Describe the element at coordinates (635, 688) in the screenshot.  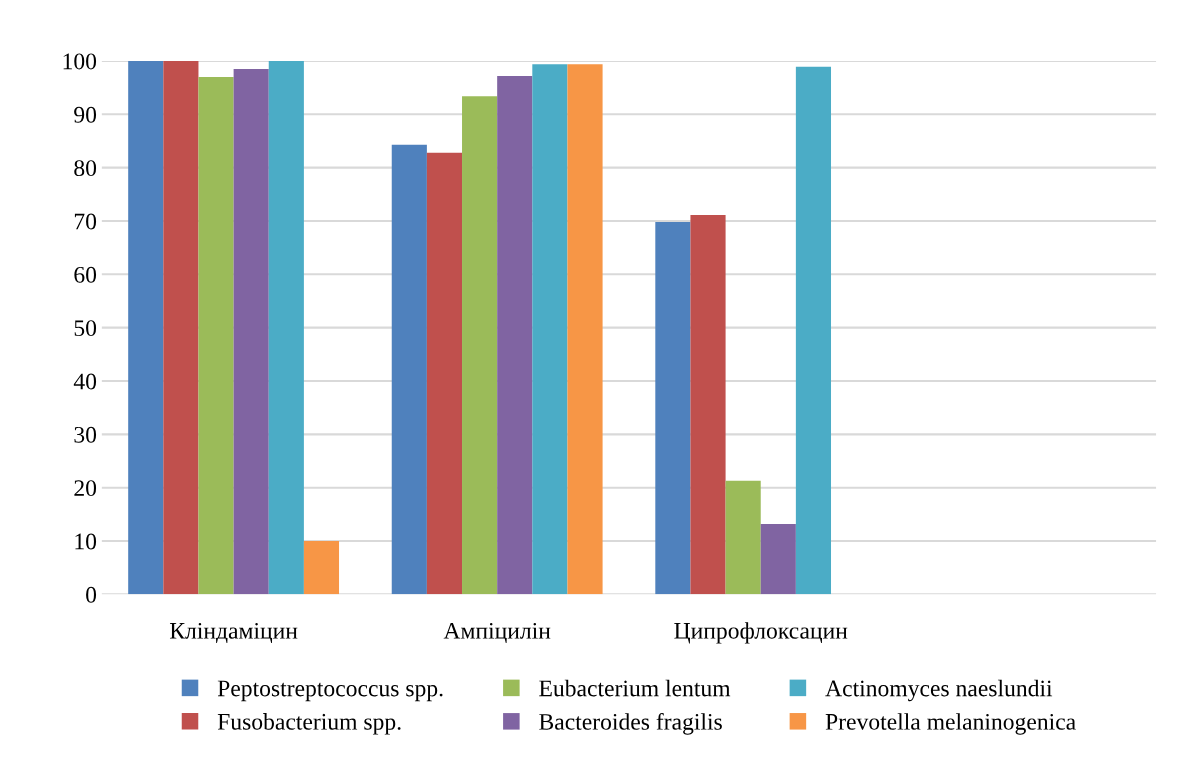
I see `legend-label: Eubacterium lentum` at that location.